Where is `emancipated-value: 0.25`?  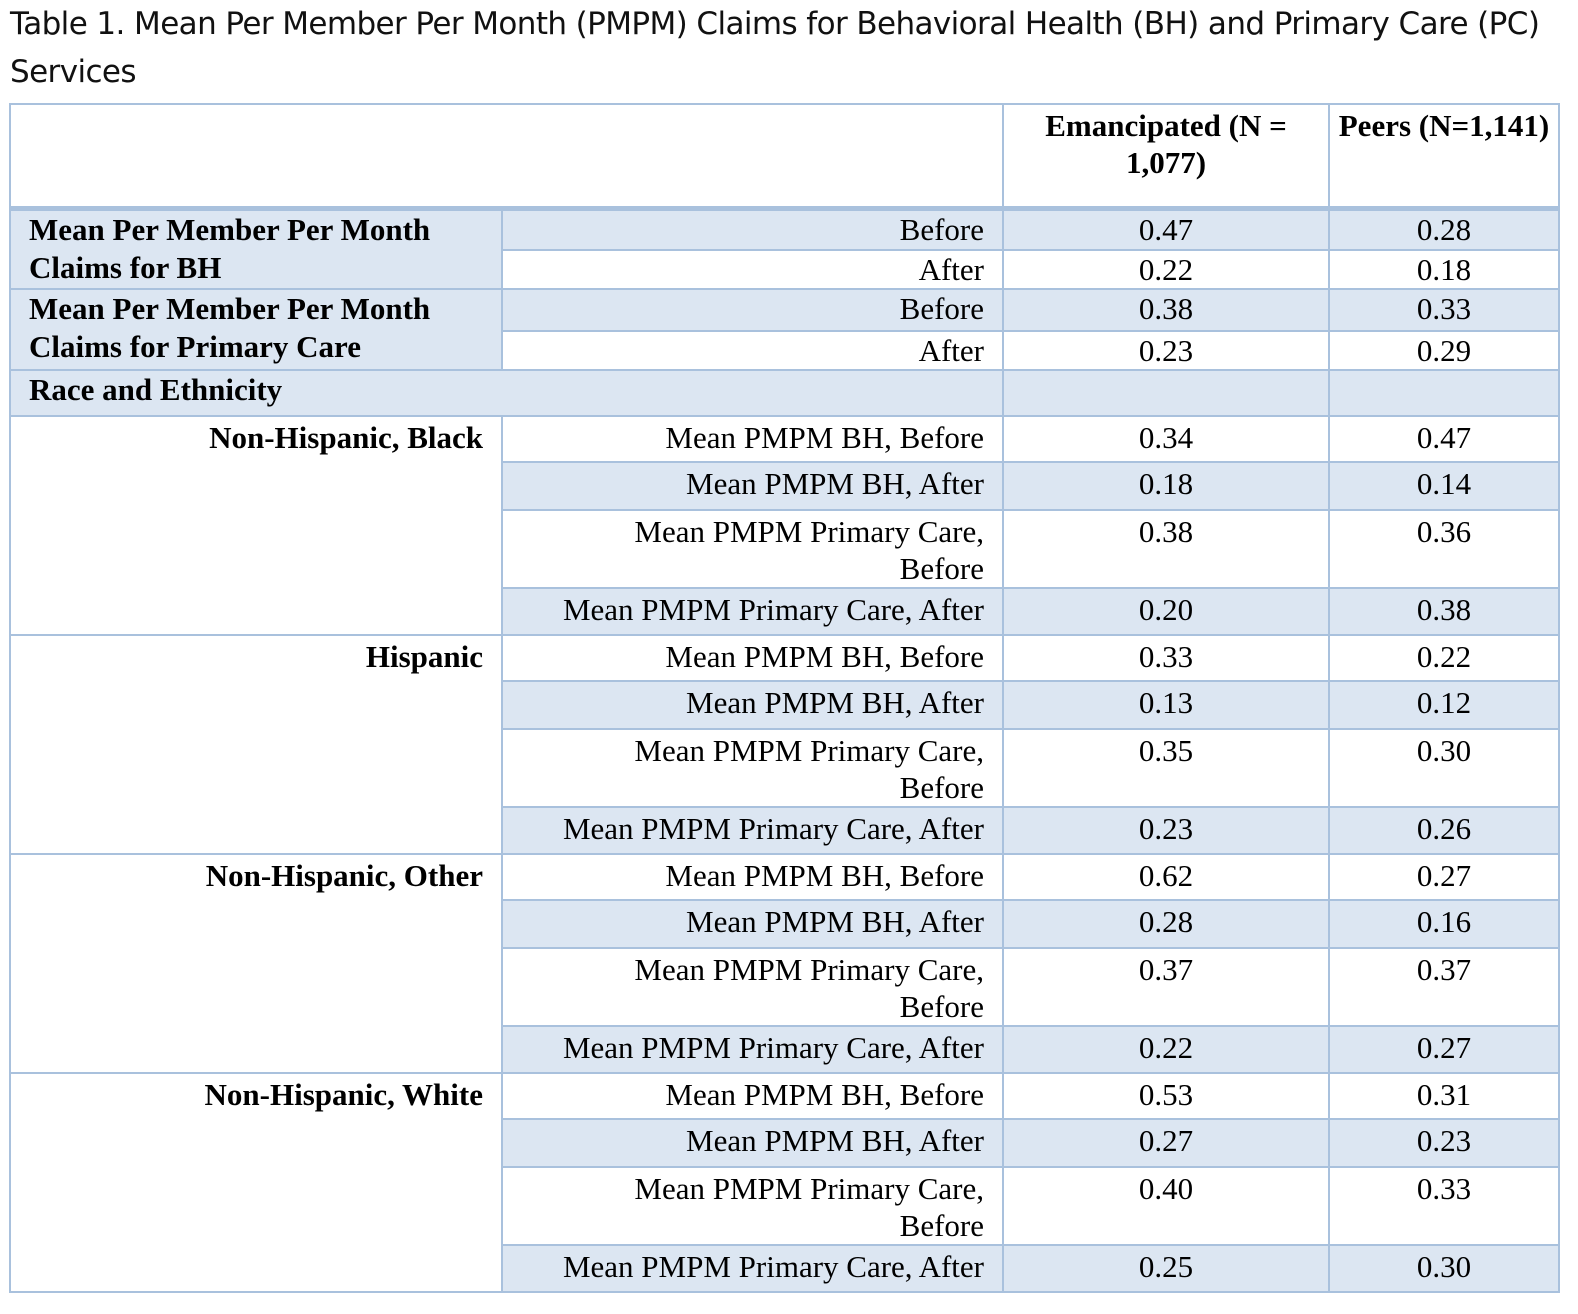
emancipated-value: 0.25 is located at coordinates (1166, 1268).